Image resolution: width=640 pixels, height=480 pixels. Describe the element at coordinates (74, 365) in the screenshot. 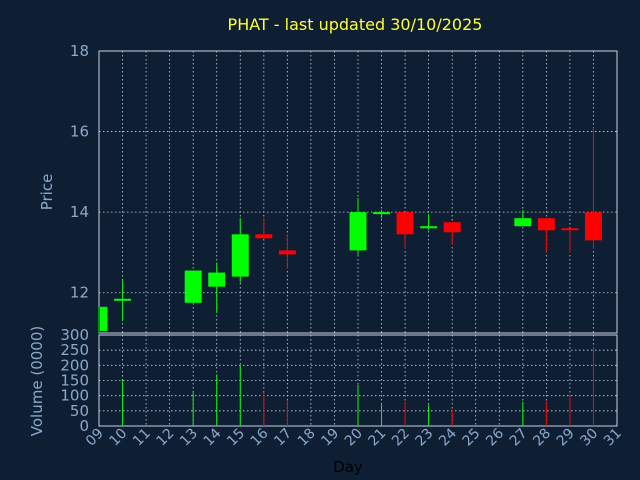

I see `volume-tick-label: 200` at that location.